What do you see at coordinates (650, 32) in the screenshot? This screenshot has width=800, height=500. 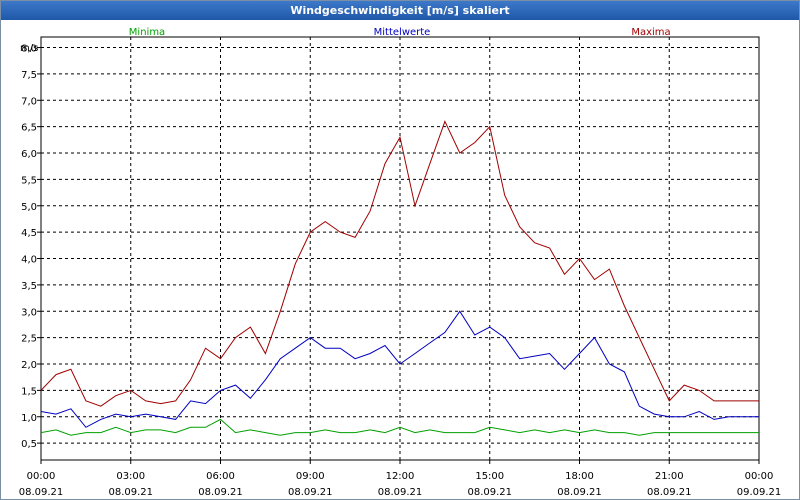 I see `legend-entry-maxima: Maxima` at bounding box center [650, 32].